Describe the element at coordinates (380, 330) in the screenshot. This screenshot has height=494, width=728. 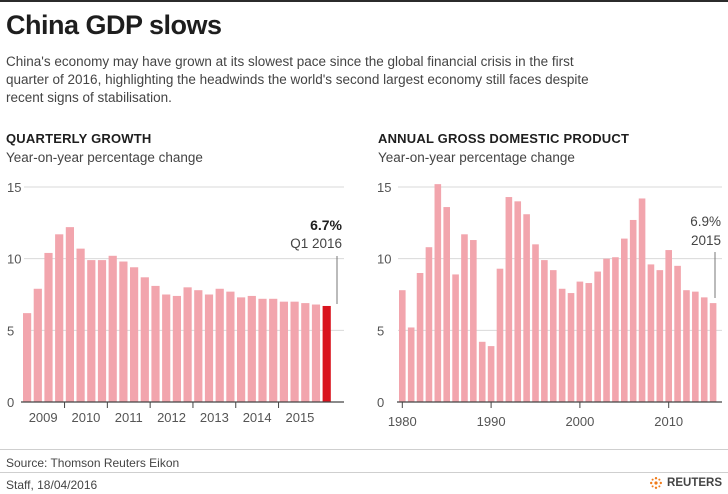
I see `annual-ytick-label: 5` at that location.